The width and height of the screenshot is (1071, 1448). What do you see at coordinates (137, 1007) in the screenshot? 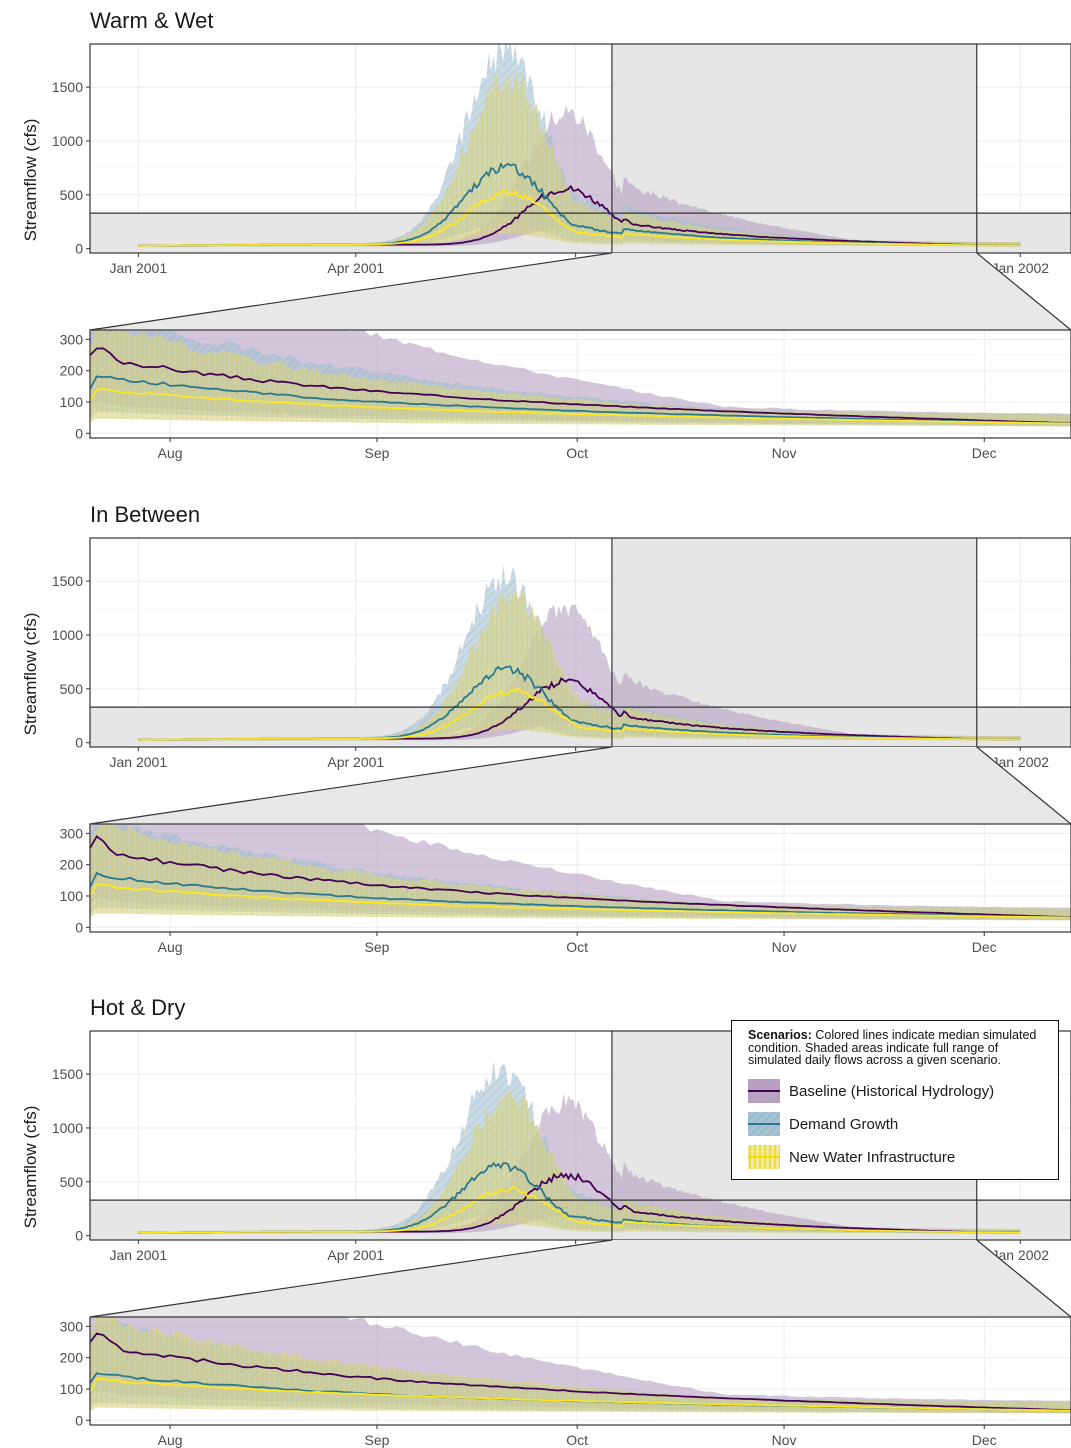
I see `panel-title-hot-dry: Hot & Dry` at bounding box center [137, 1007].